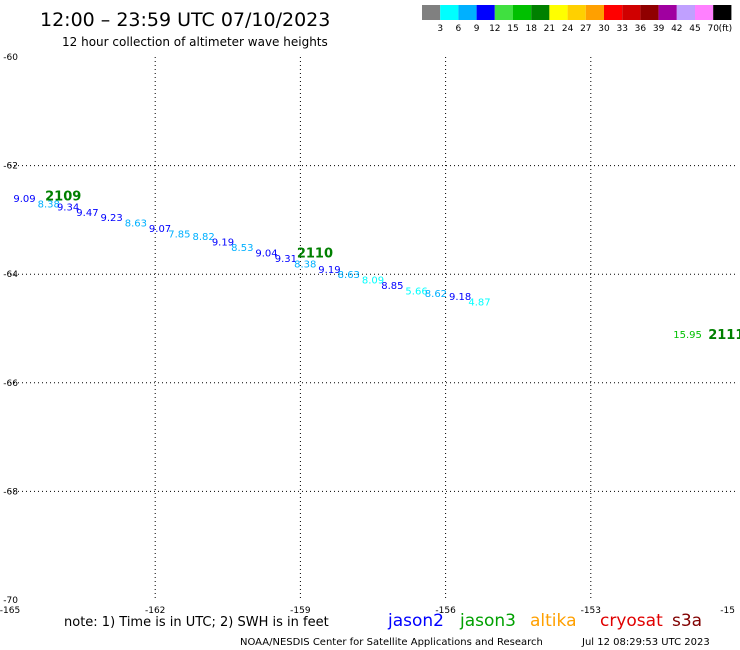 The height and width of the screenshot is (650, 740). I want to click on pass-number: 2110, so click(315, 253).